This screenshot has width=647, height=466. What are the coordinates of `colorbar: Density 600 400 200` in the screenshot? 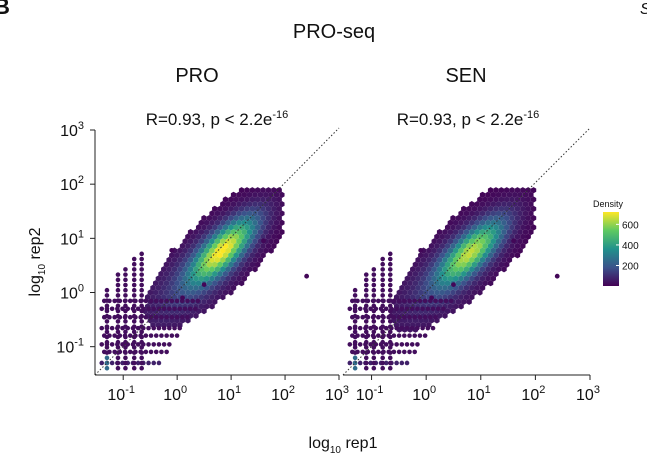 It's located at (616, 242).